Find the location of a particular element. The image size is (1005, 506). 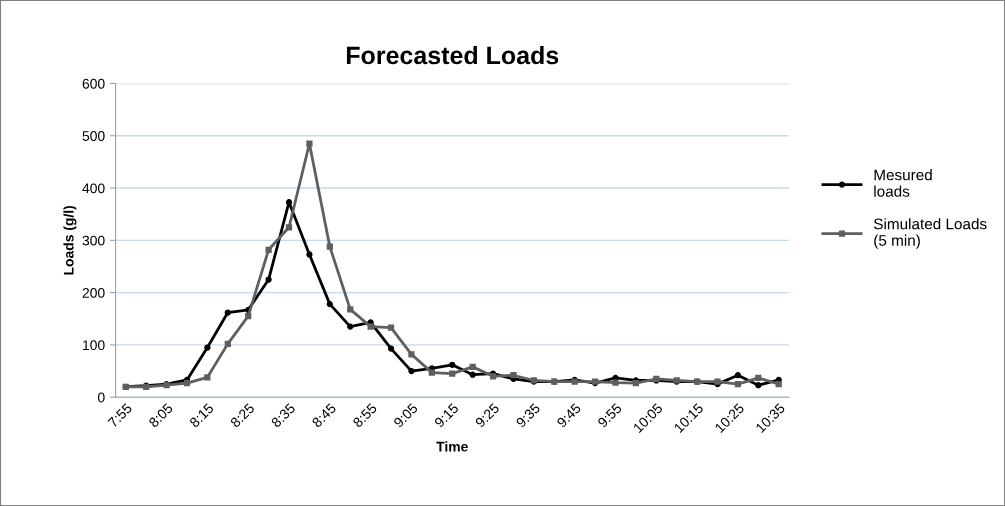

x-axis-title: Time is located at coordinates (452, 446).